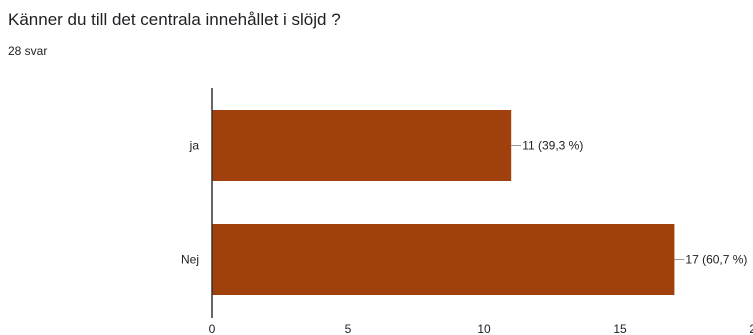  I want to click on x-tick-label: 15, so click(620, 328).